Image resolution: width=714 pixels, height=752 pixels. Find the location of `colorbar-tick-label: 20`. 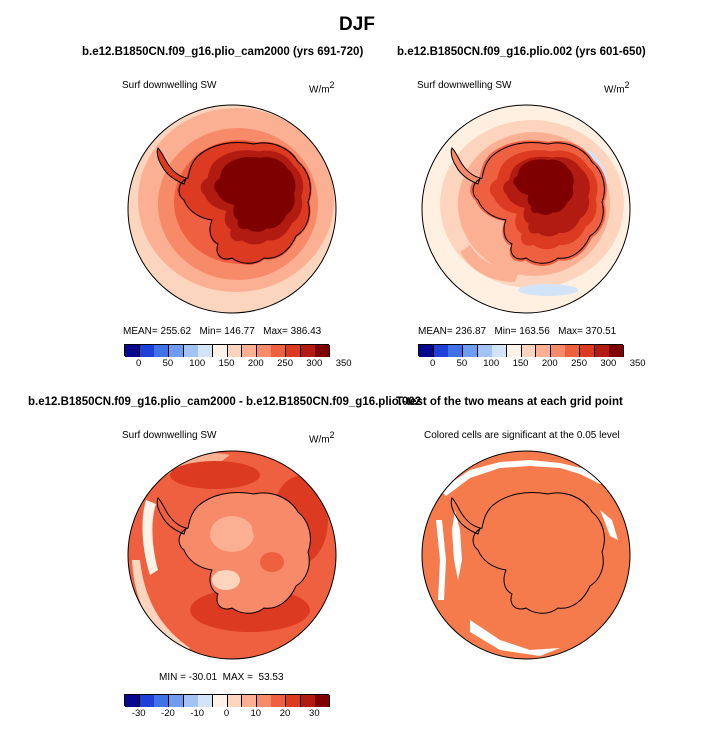

colorbar-tick-label: 20 is located at coordinates (285, 713).